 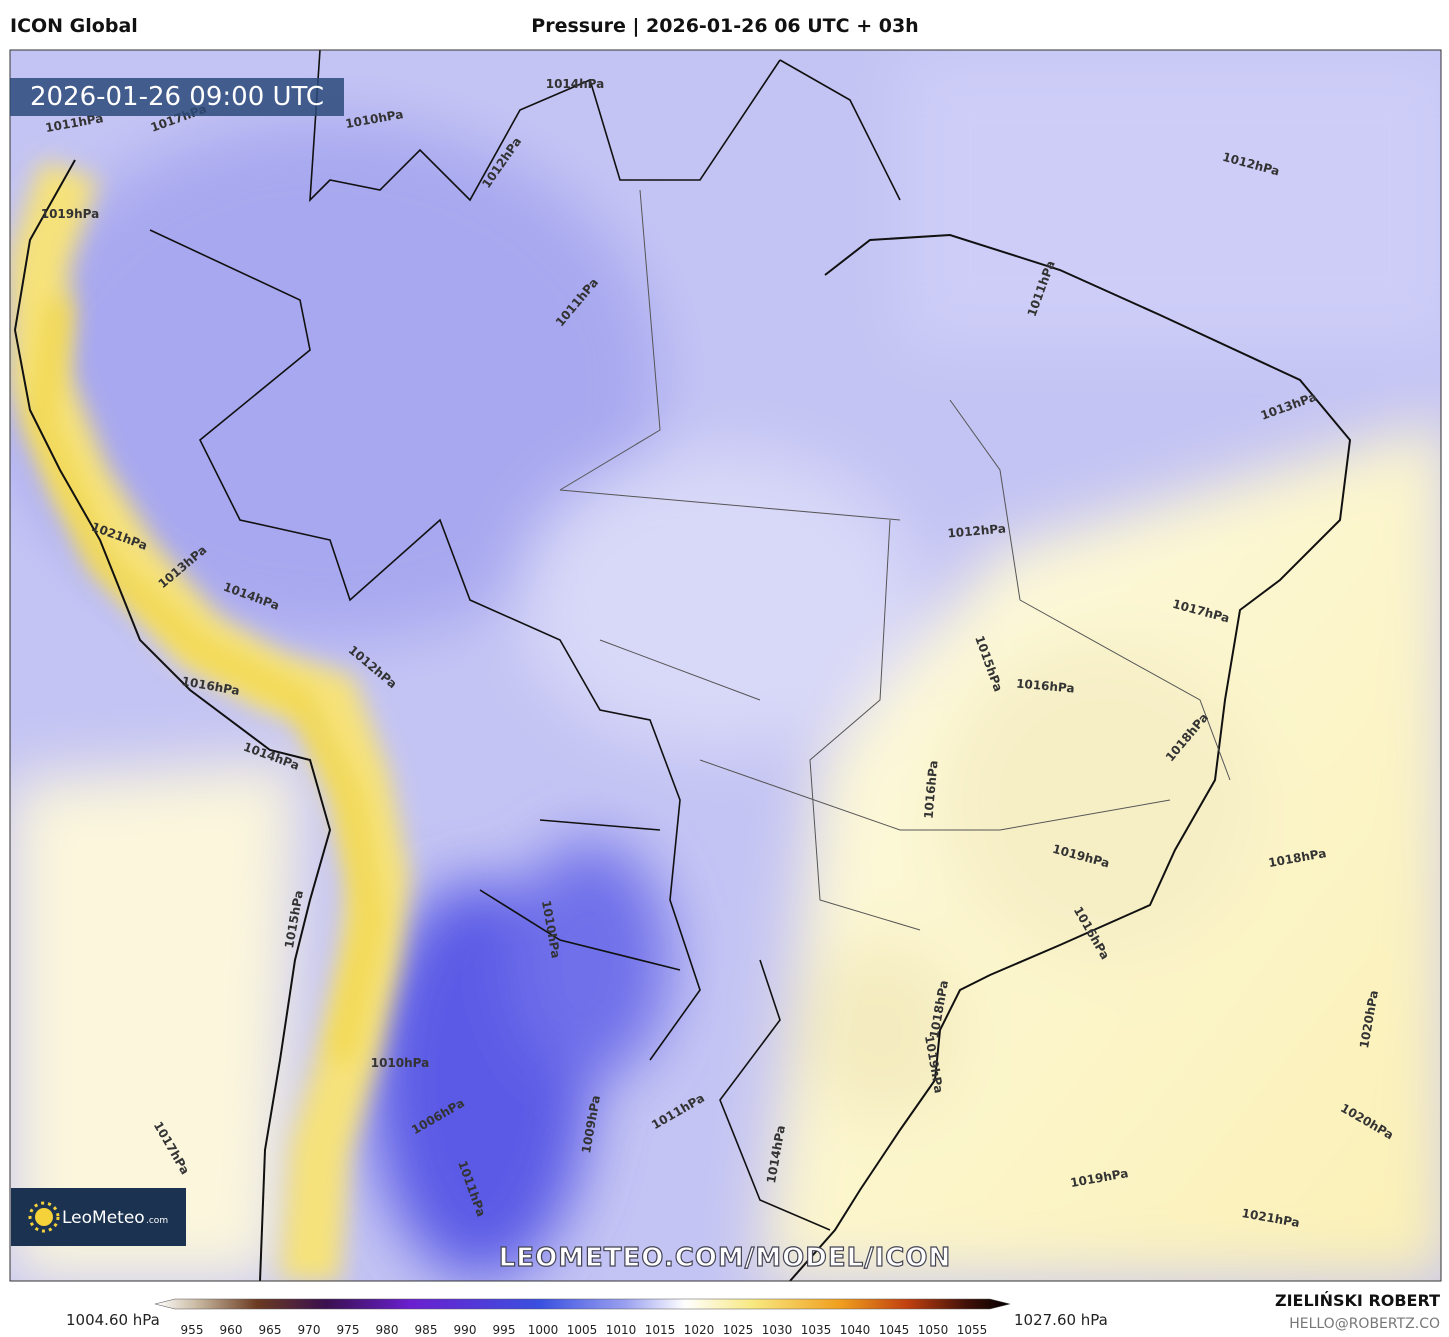 I want to click on colorbar-tick-label: 1005, so click(x=582, y=1330).